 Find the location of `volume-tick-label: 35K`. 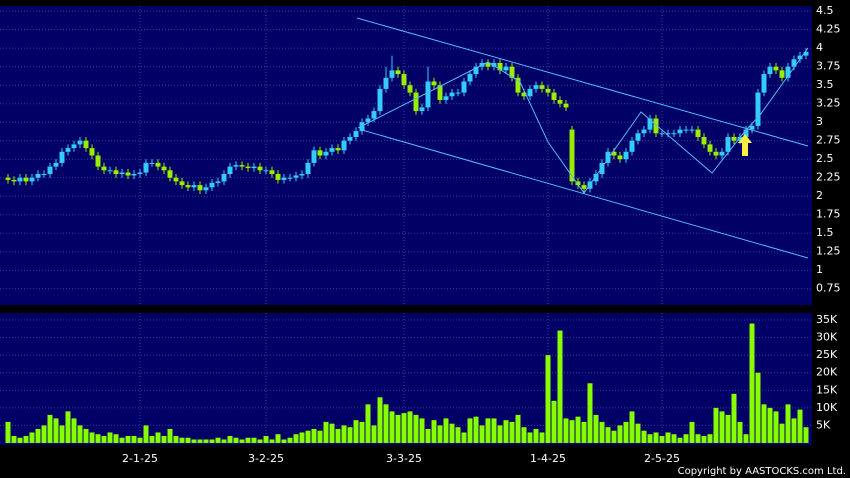

volume-tick-label: 35K is located at coordinates (827, 319).